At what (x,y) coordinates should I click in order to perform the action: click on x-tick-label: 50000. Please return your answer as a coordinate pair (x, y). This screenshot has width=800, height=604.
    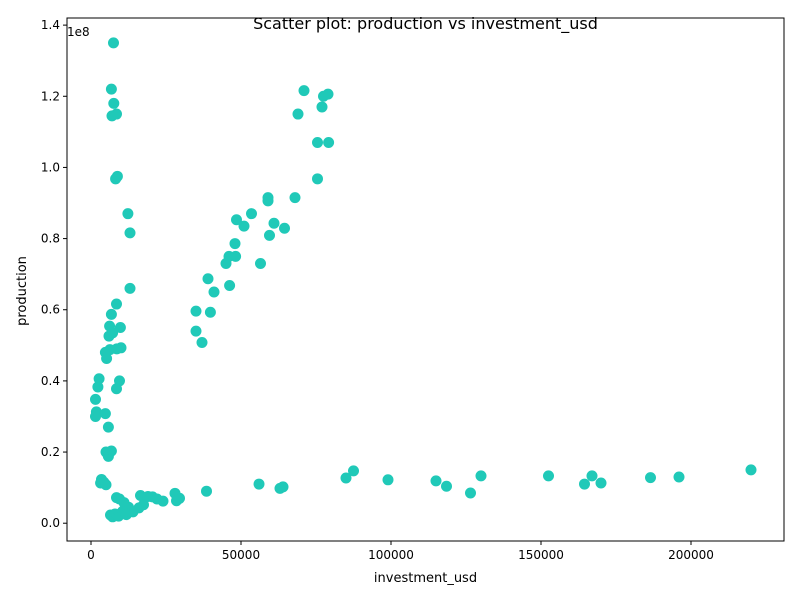
    Looking at the image, I should click on (241, 555).